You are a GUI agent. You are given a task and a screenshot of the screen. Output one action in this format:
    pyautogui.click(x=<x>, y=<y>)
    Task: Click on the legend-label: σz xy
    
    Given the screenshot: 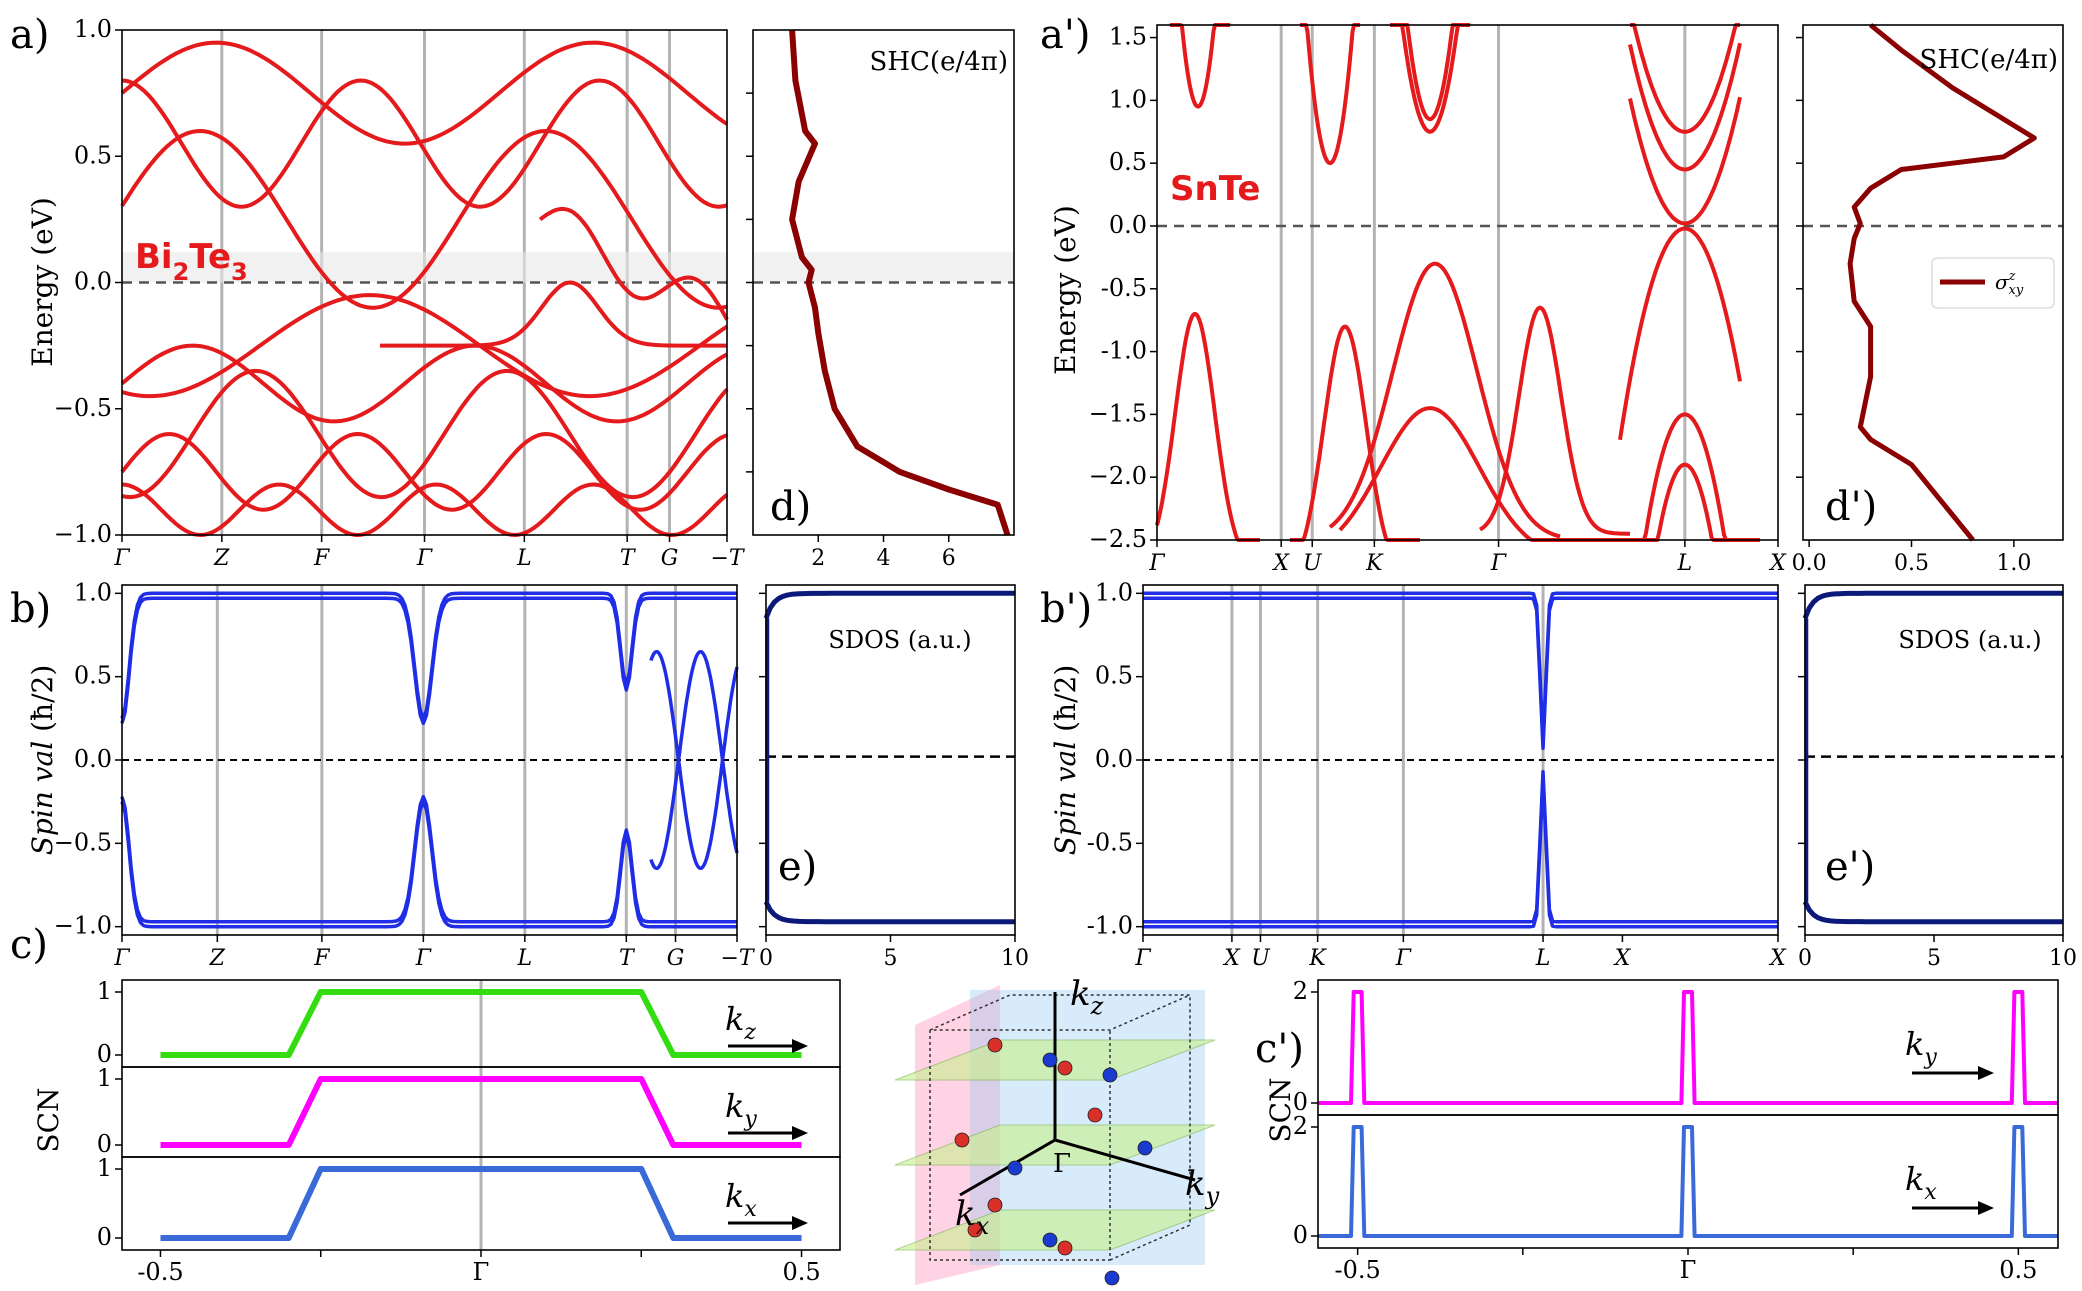 What is the action you would take?
    pyautogui.click(x=2009, y=283)
    